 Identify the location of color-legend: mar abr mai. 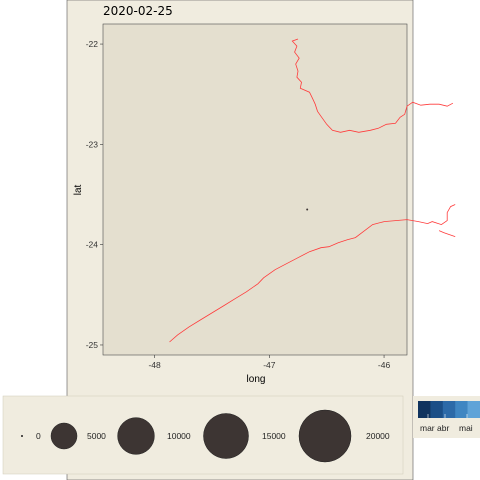
(449, 417).